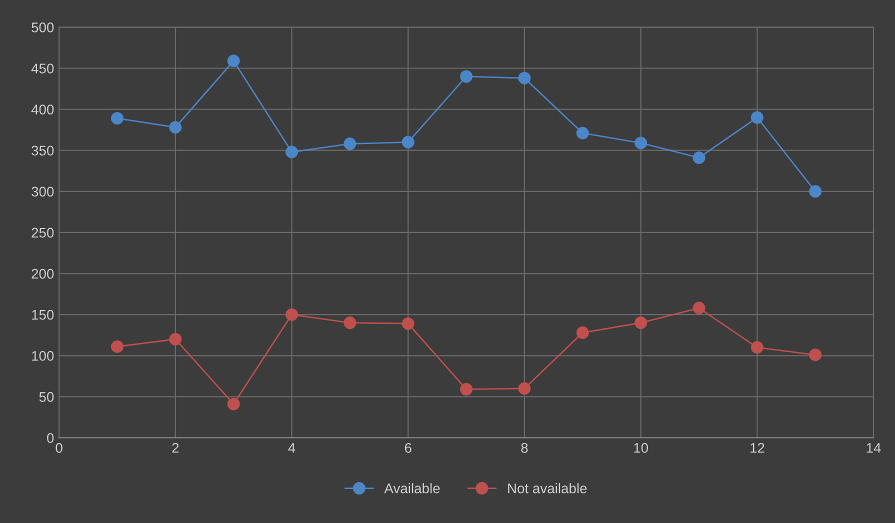  Describe the element at coordinates (547, 488) in the screenshot. I see `legend-label: Not available` at that location.